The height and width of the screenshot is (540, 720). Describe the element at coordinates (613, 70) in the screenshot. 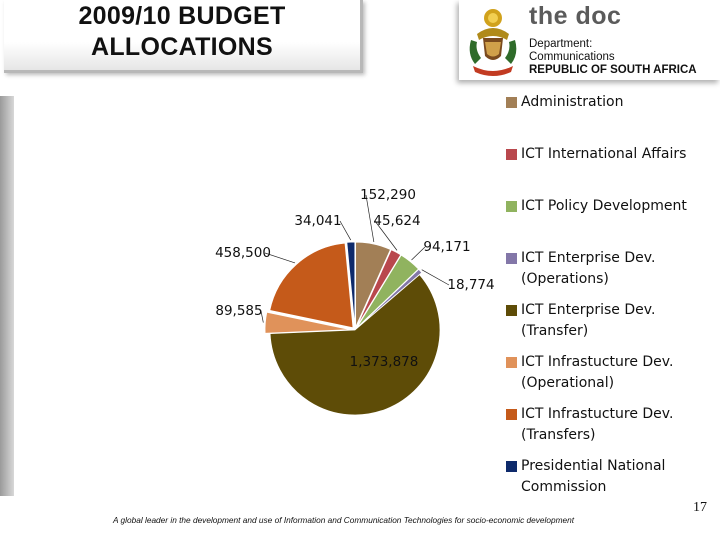

I see `logo-line-country: REPUBLIC OF SOUTH AFRICA` at that location.